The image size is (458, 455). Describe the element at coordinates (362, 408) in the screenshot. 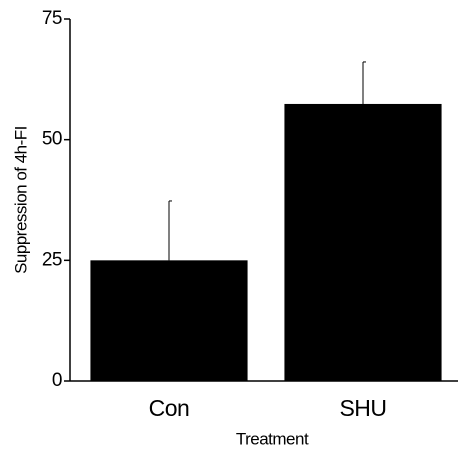

I see `x-tick-label: SHU` at that location.